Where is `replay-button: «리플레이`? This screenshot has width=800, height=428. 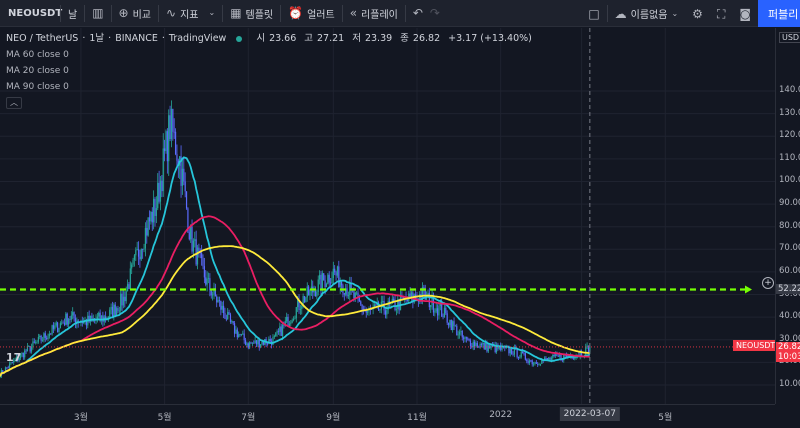
replay-button: «리플레이 is located at coordinates (374, 13).